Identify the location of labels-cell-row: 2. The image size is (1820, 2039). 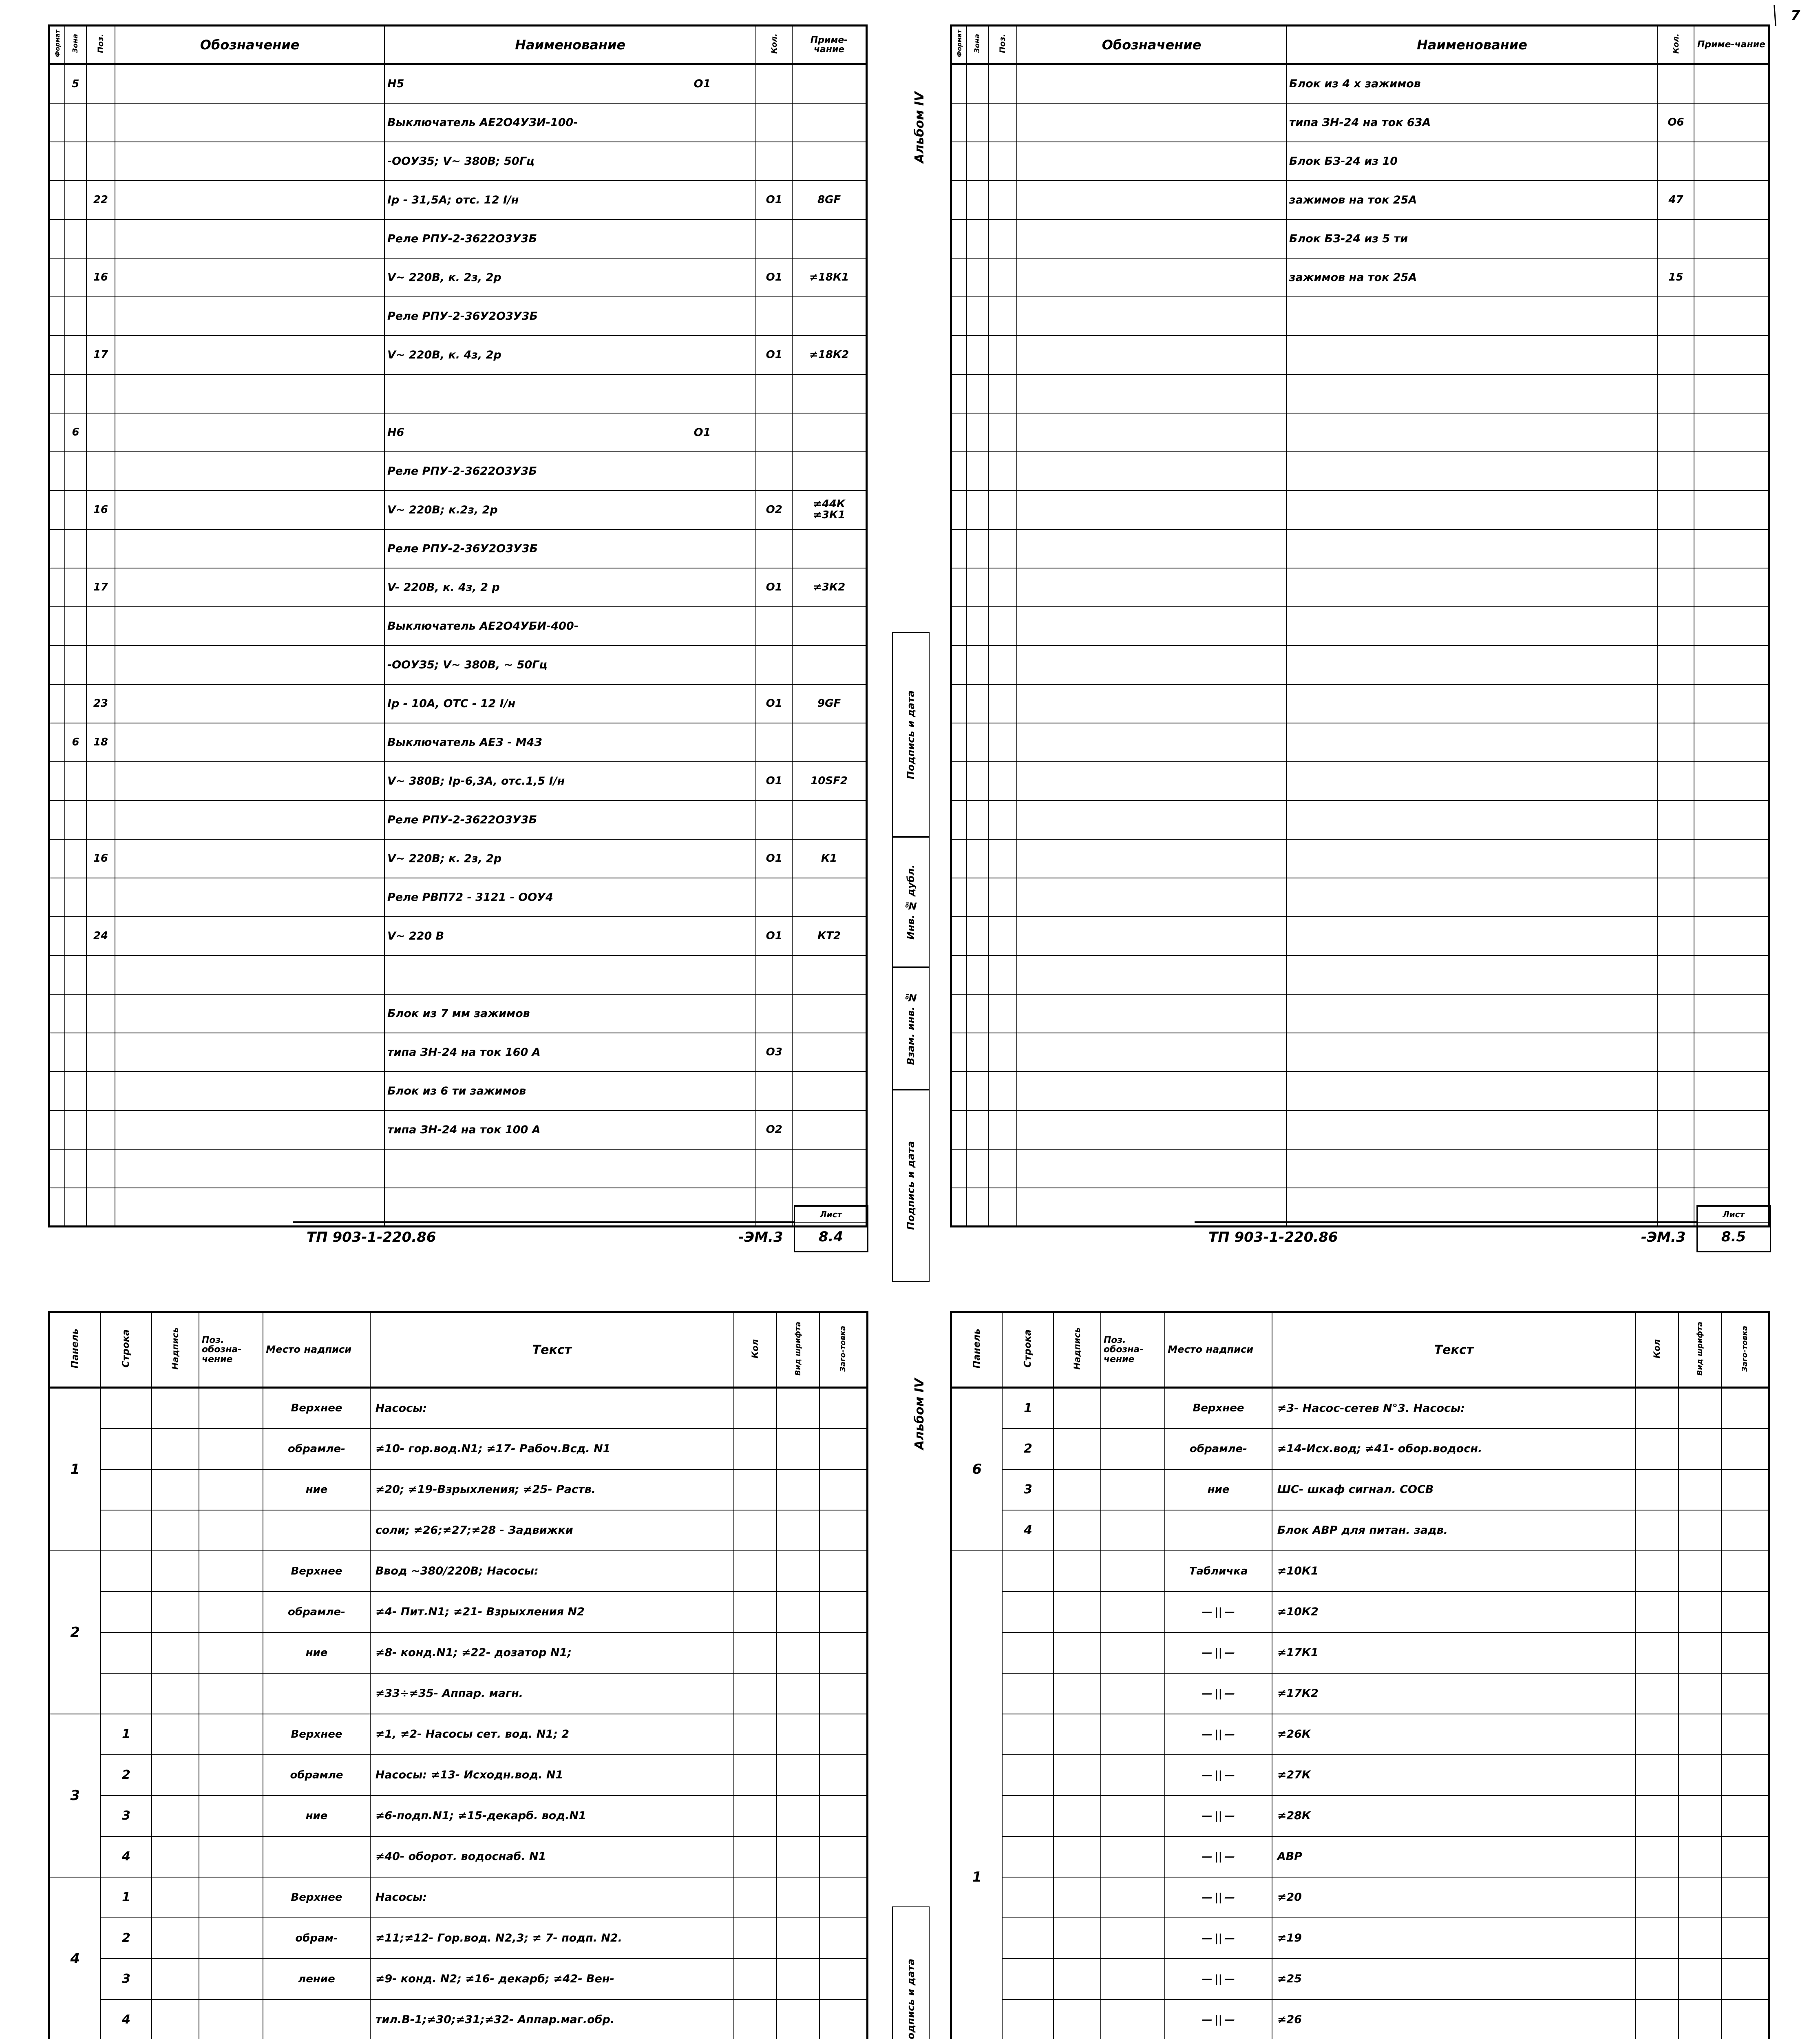
(126, 1938).